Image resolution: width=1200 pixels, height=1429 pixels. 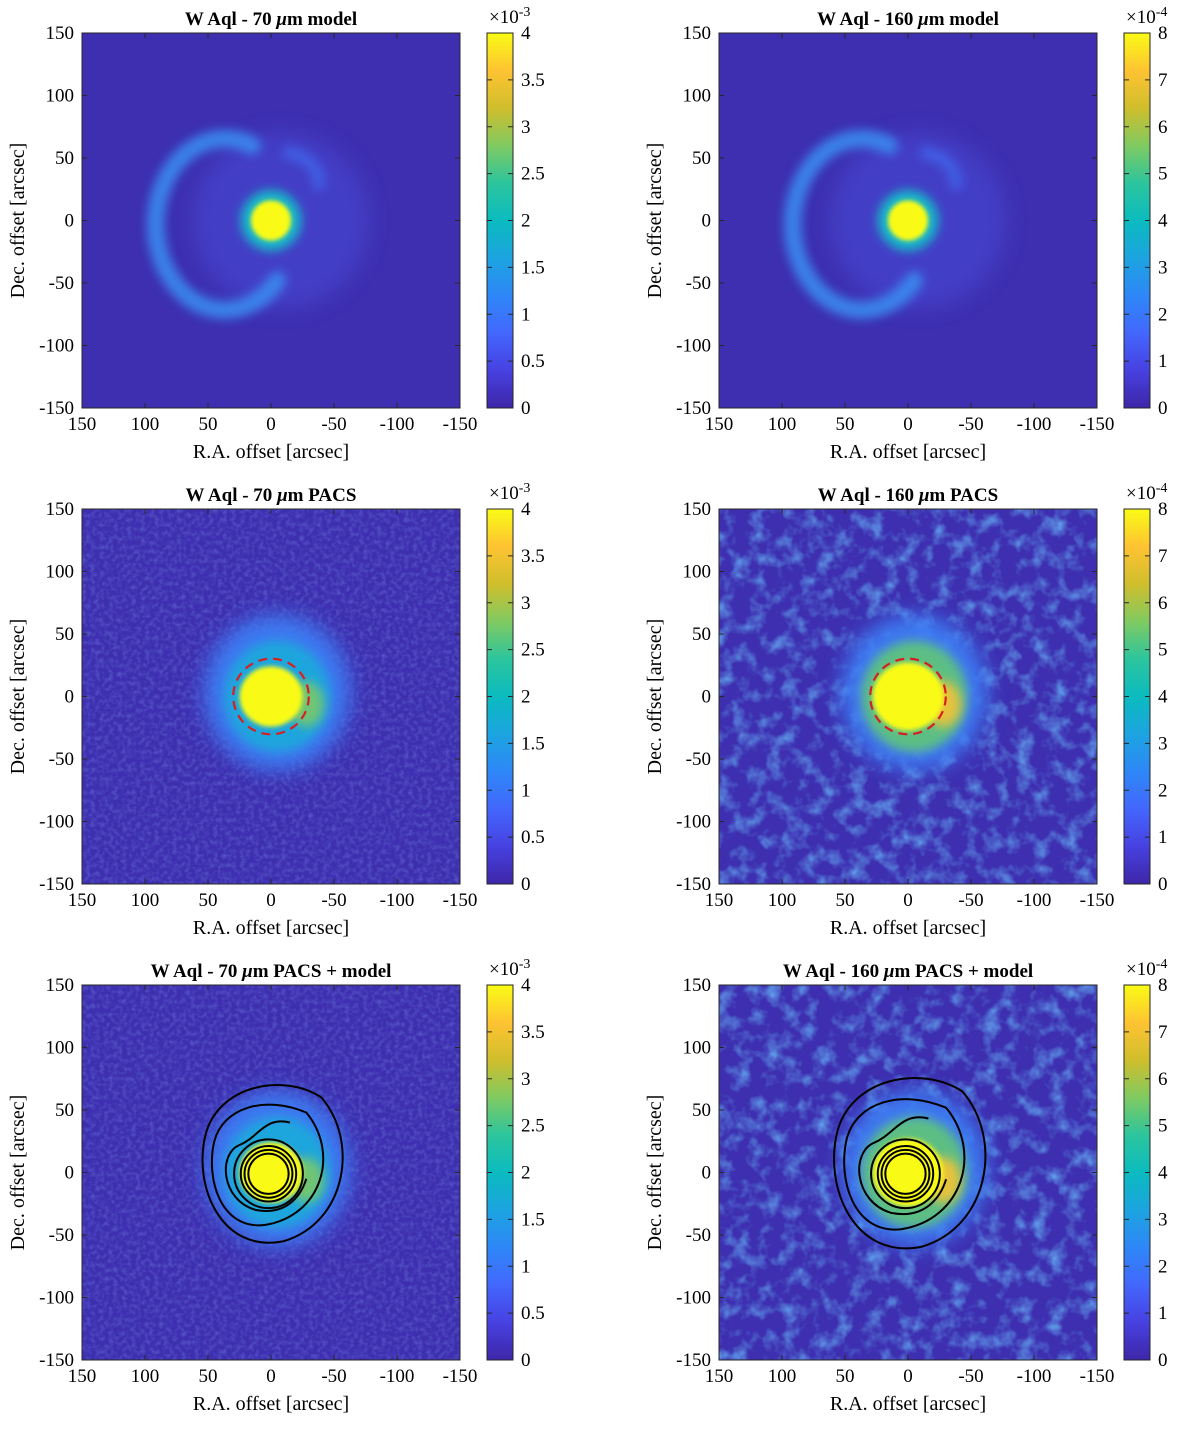 I want to click on tick-marks, so click(x=908, y=220).